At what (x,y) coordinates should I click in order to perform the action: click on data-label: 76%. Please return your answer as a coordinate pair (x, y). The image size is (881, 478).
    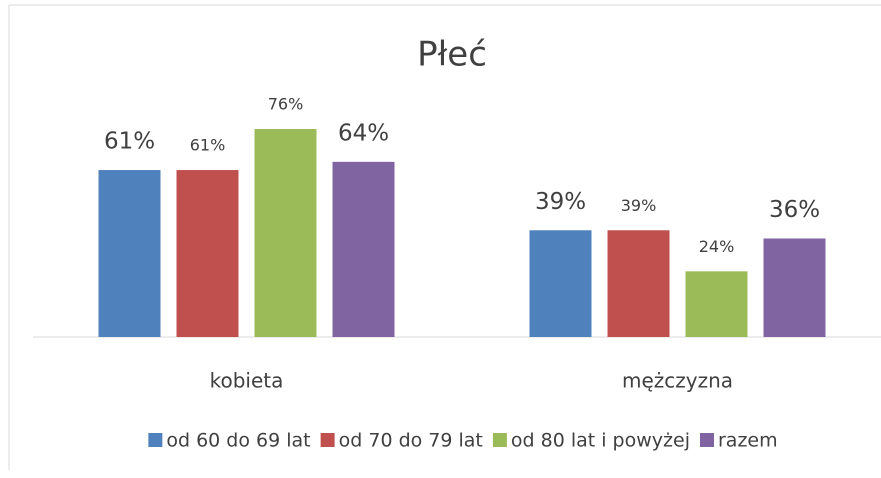
    Looking at the image, I should click on (286, 104).